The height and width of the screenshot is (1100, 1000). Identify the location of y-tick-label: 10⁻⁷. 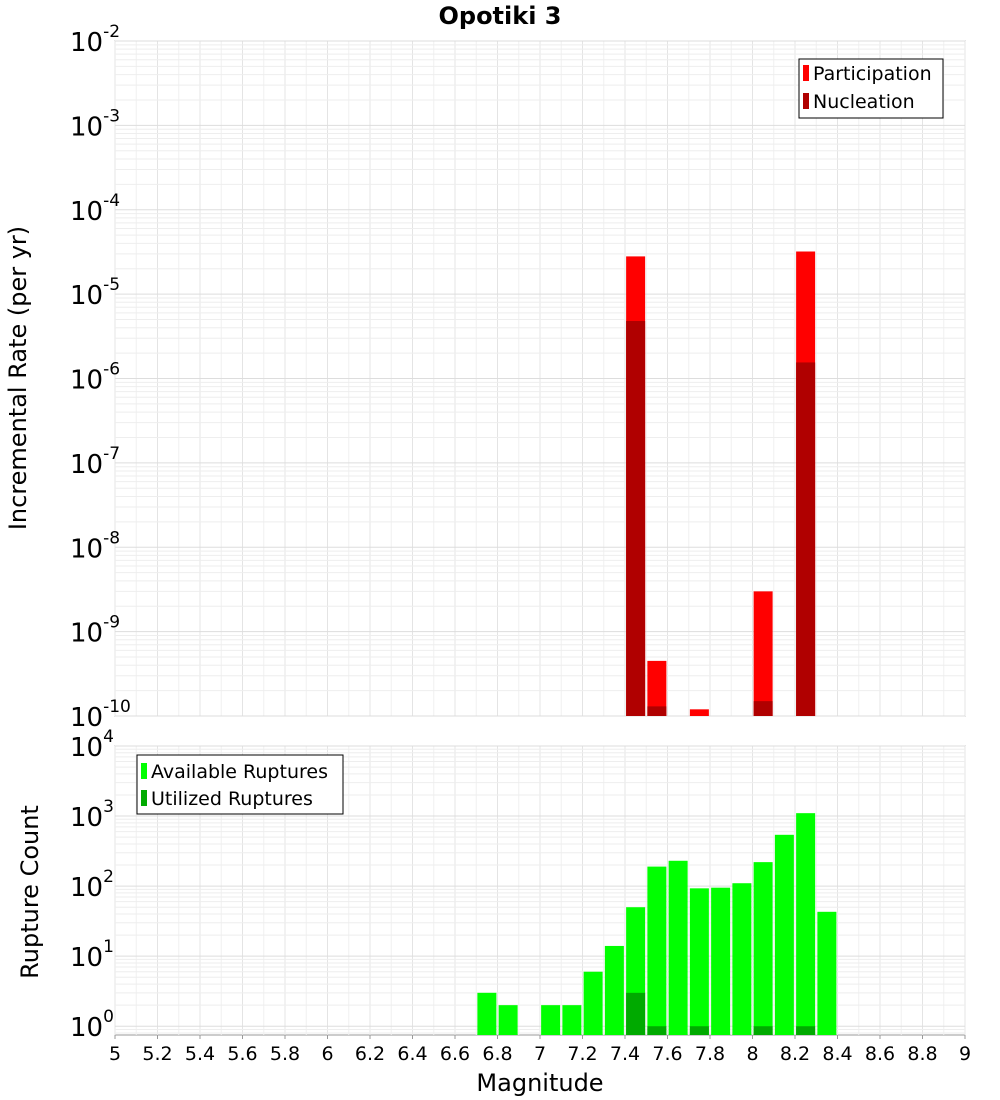
(95, 462).